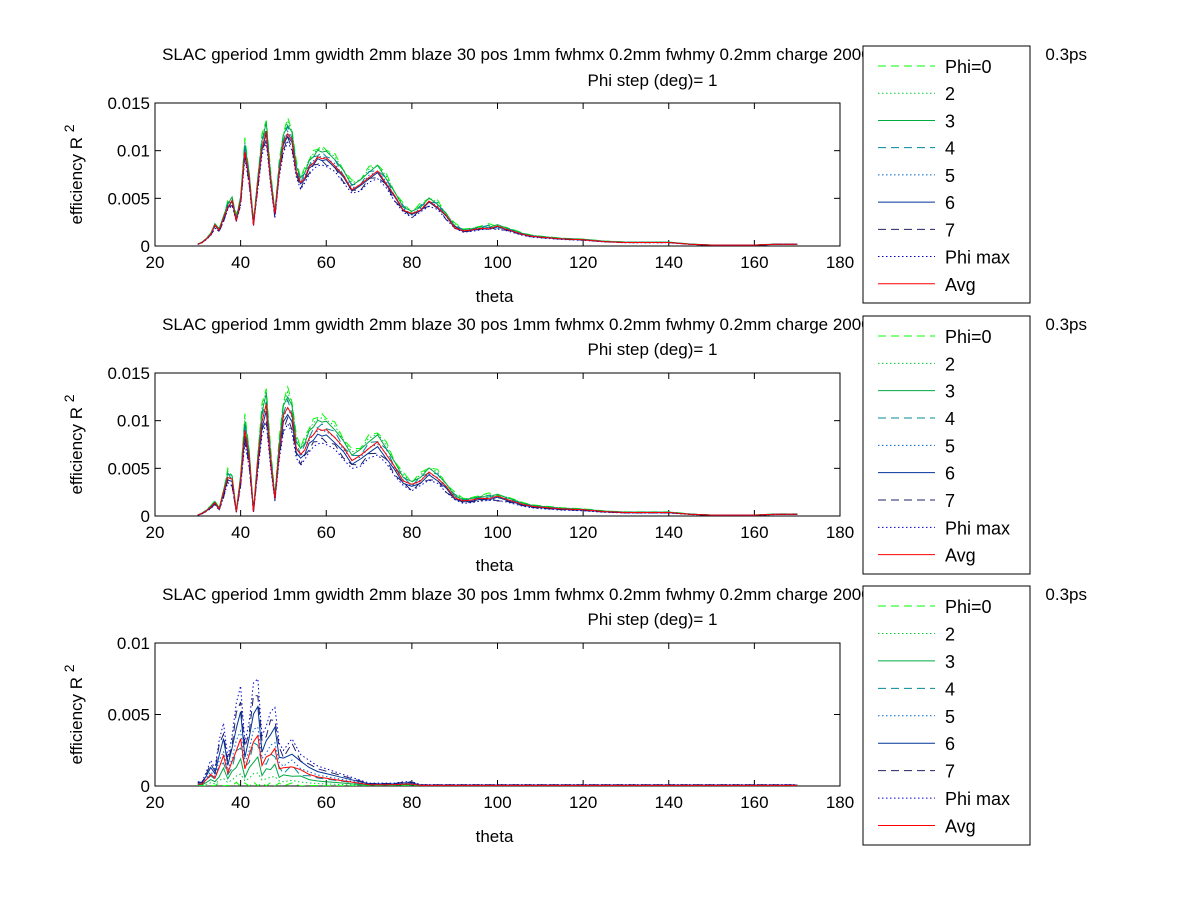 This screenshot has width=1200, height=901. I want to click on axes-box, so click(497, 714).